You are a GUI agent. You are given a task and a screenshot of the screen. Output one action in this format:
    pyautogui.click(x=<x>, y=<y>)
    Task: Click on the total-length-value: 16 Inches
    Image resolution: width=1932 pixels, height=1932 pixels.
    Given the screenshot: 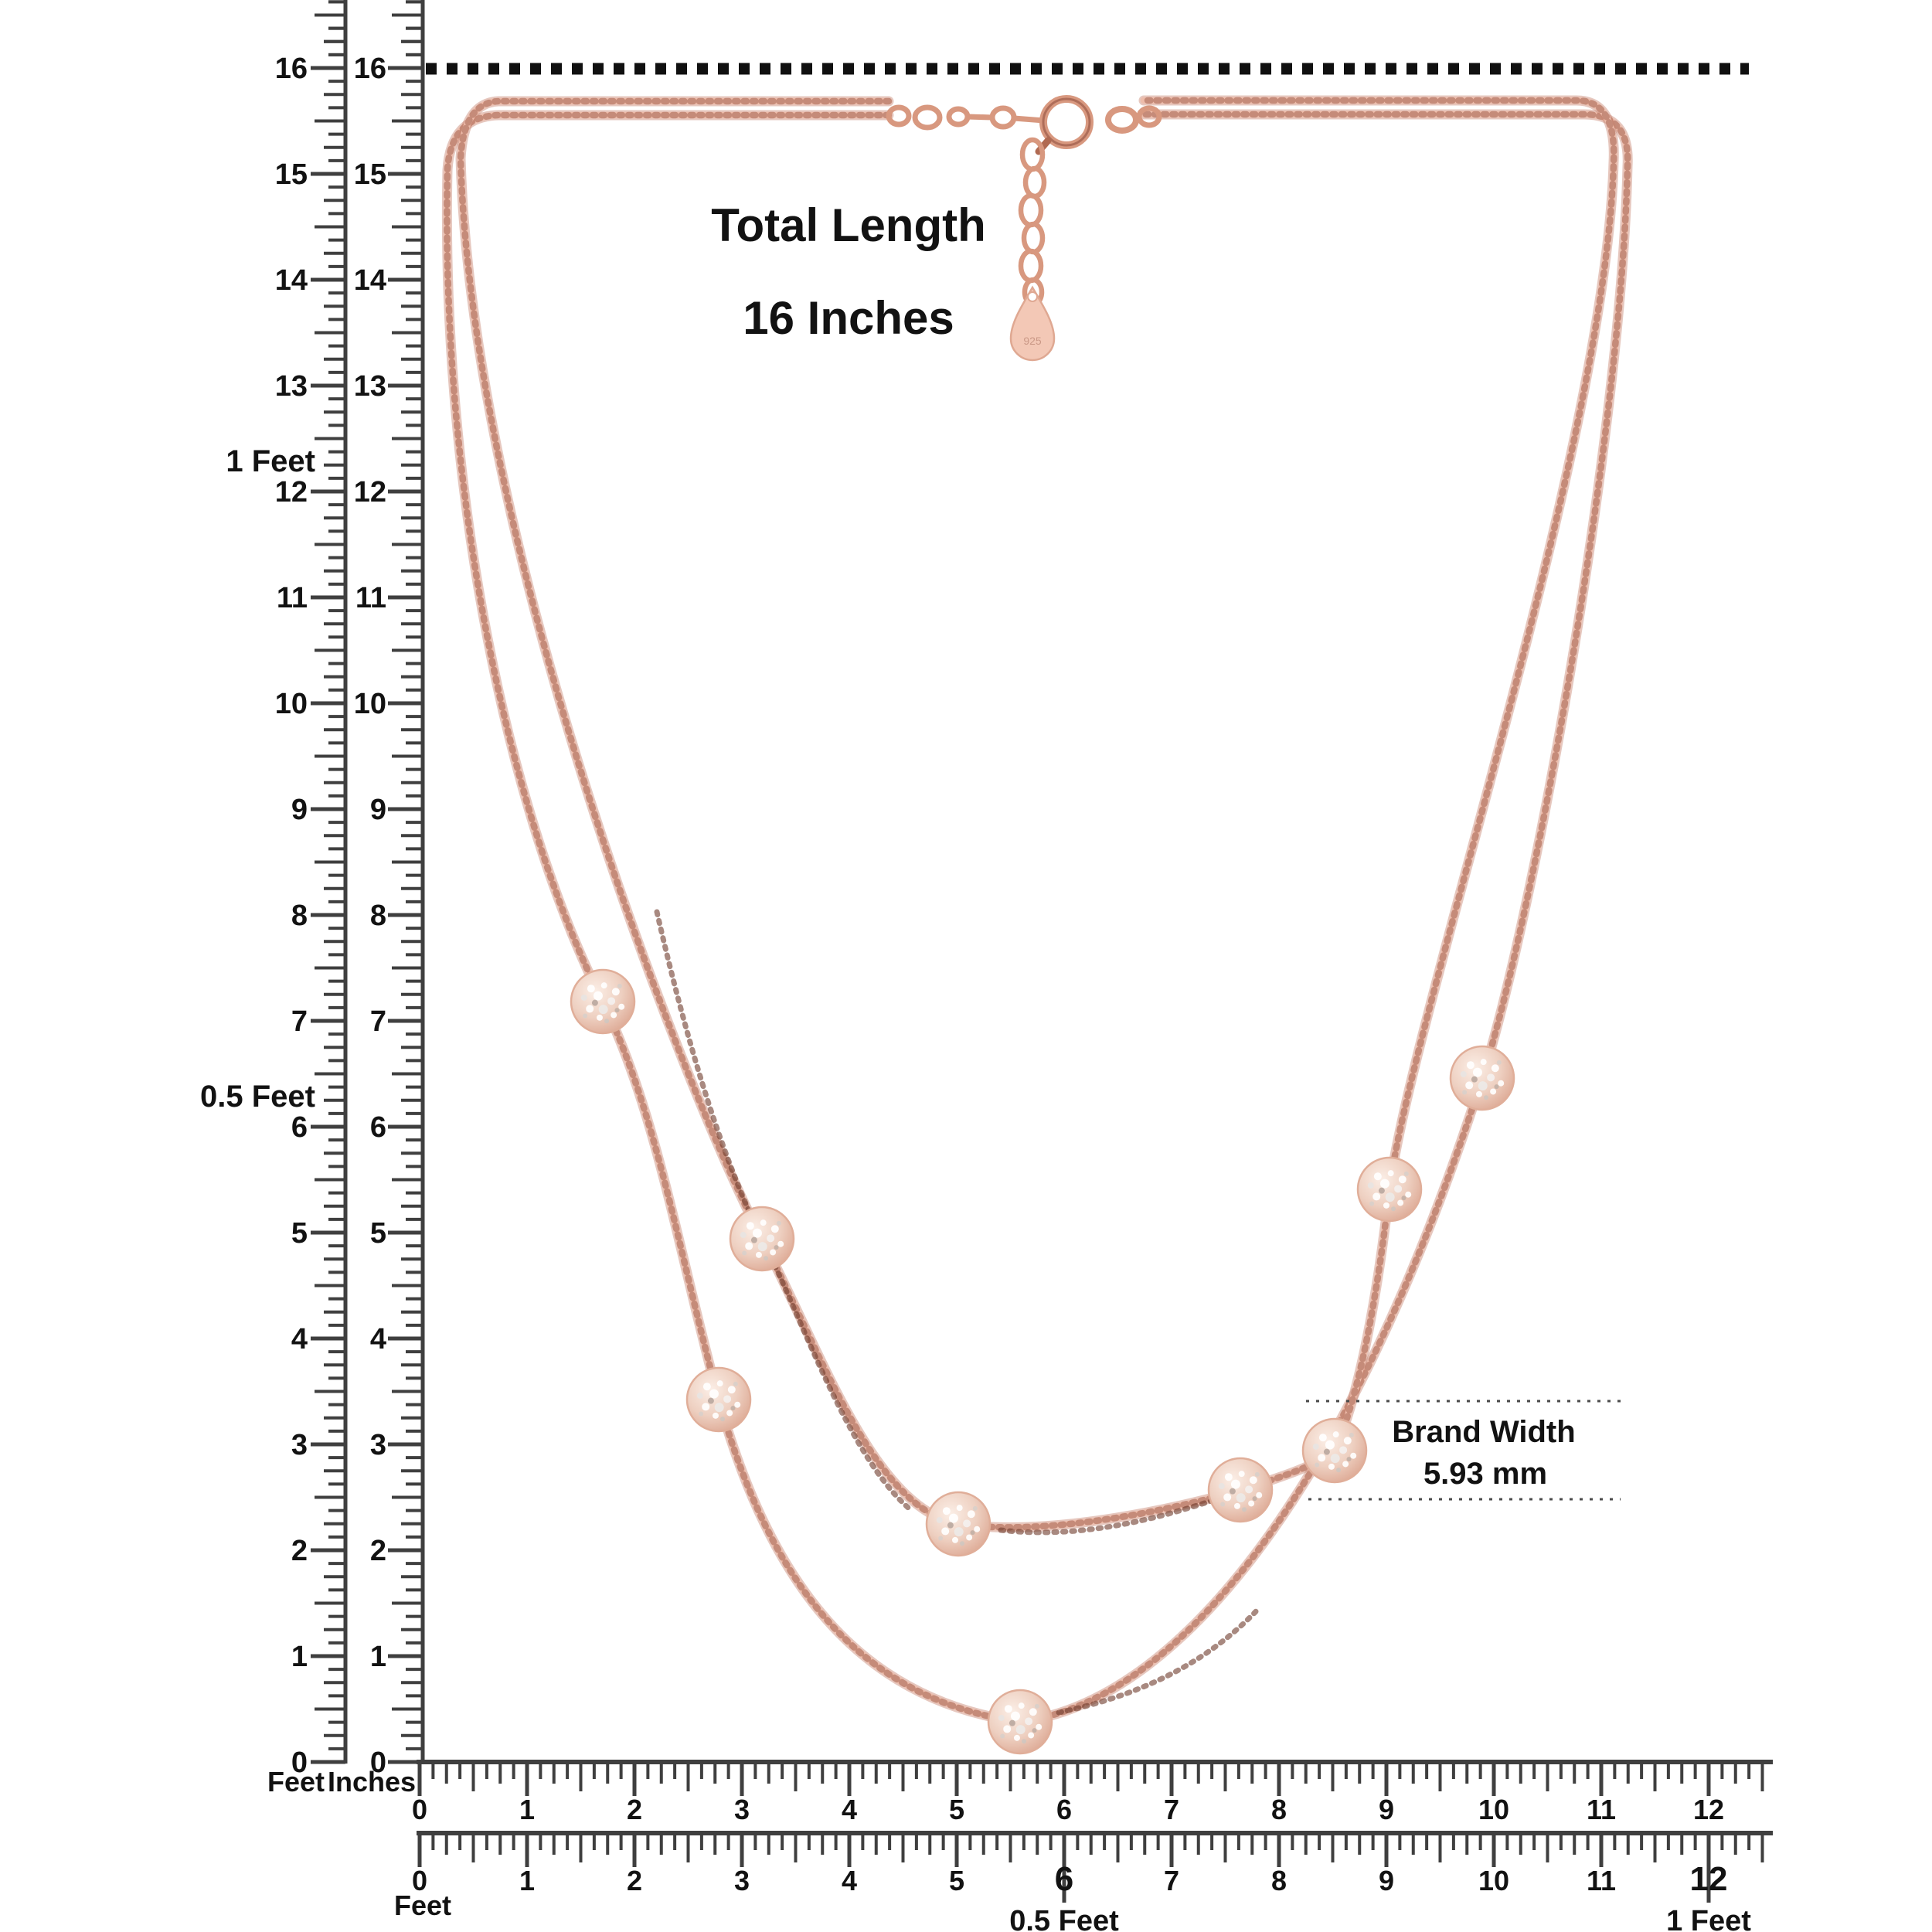 What is the action you would take?
    pyautogui.click(x=849, y=318)
    